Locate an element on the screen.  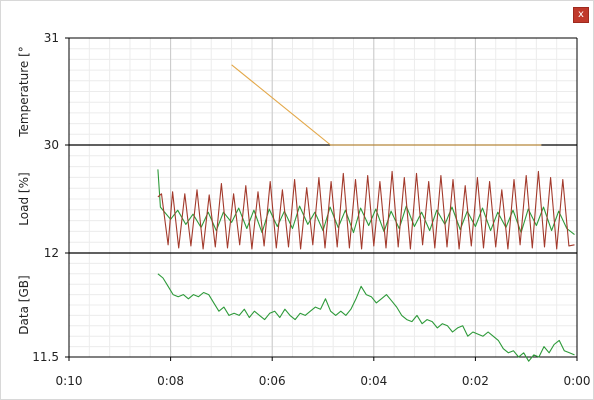
close-button: x is located at coordinates (581, 15).